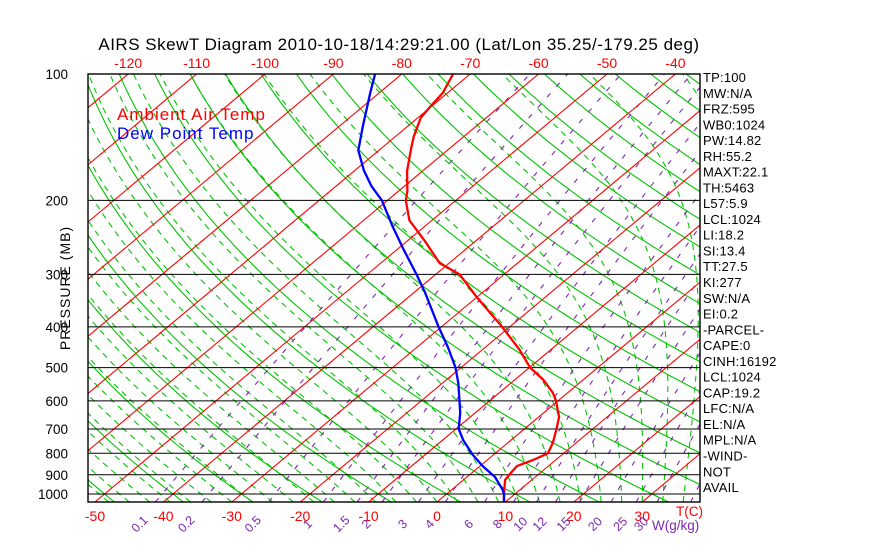  I want to click on bottom-axis-tick: 10, so click(506, 516).